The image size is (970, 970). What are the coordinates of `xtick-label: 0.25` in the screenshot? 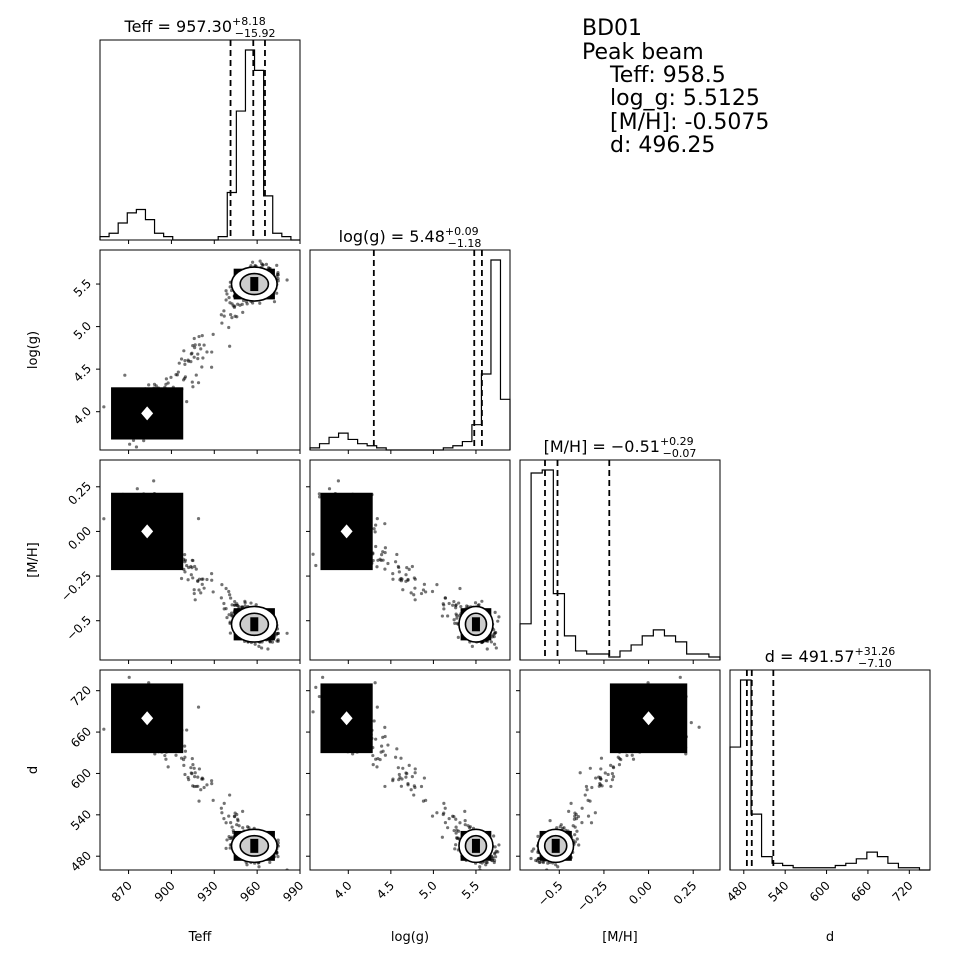 It's located at (685, 892).